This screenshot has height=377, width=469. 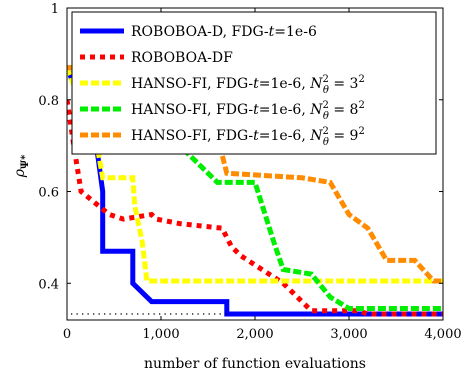 What do you see at coordinates (348, 334) in the screenshot?
I see `x-tick-label: 3,000` at bounding box center [348, 334].